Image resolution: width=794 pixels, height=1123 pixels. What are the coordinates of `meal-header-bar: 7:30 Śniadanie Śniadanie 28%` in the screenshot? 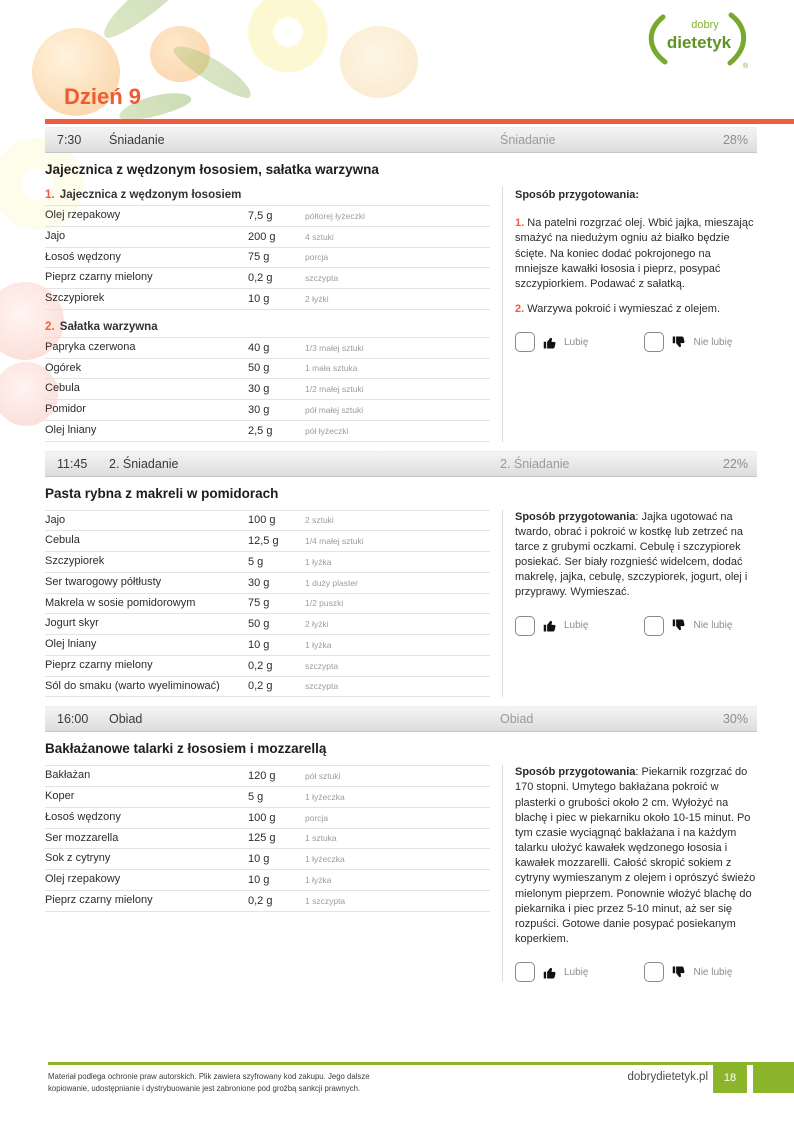 It's located at (401, 140).